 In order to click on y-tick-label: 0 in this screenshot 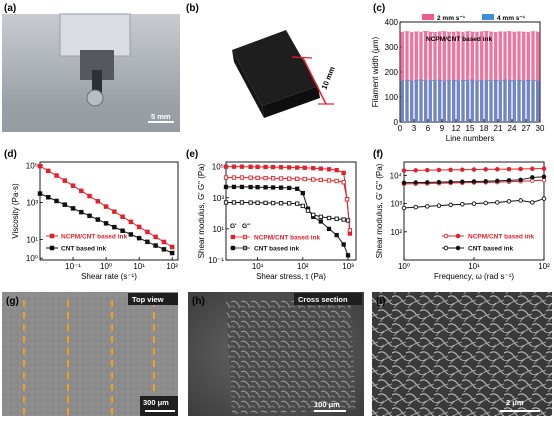, I will do `click(396, 122)`.